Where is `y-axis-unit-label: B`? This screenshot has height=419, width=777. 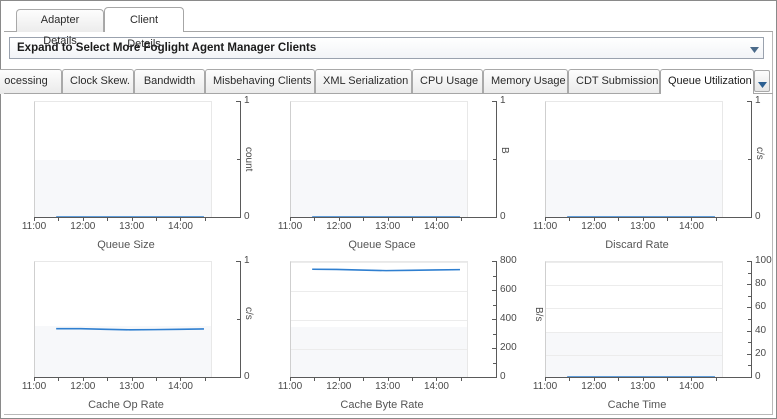 y-axis-unit-label: B is located at coordinates (504, 150).